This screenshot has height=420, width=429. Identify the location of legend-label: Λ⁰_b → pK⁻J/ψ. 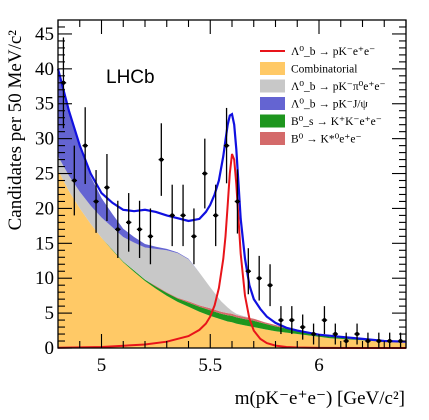
(329, 105).